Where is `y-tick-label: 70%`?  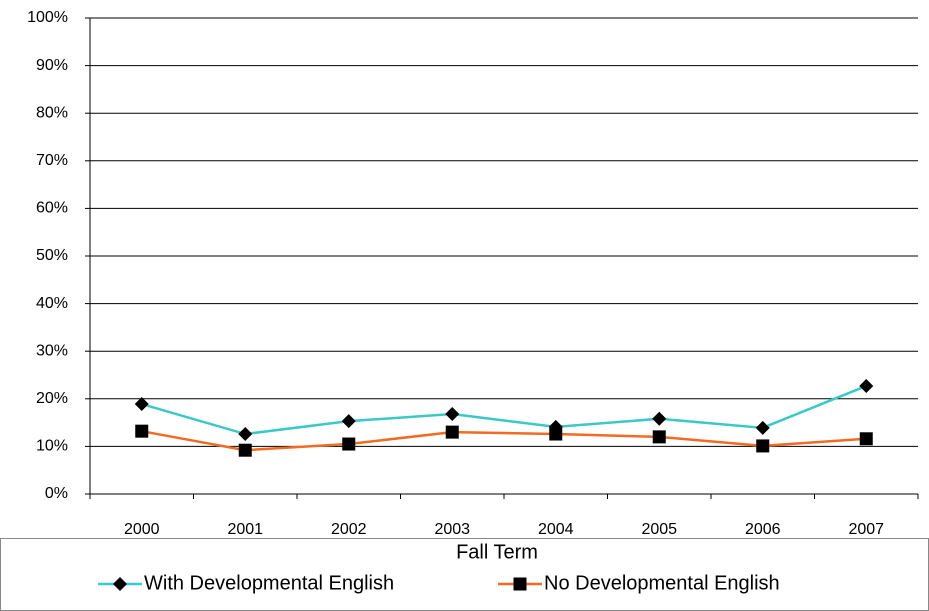
y-tick-label: 70% is located at coordinates (52, 160).